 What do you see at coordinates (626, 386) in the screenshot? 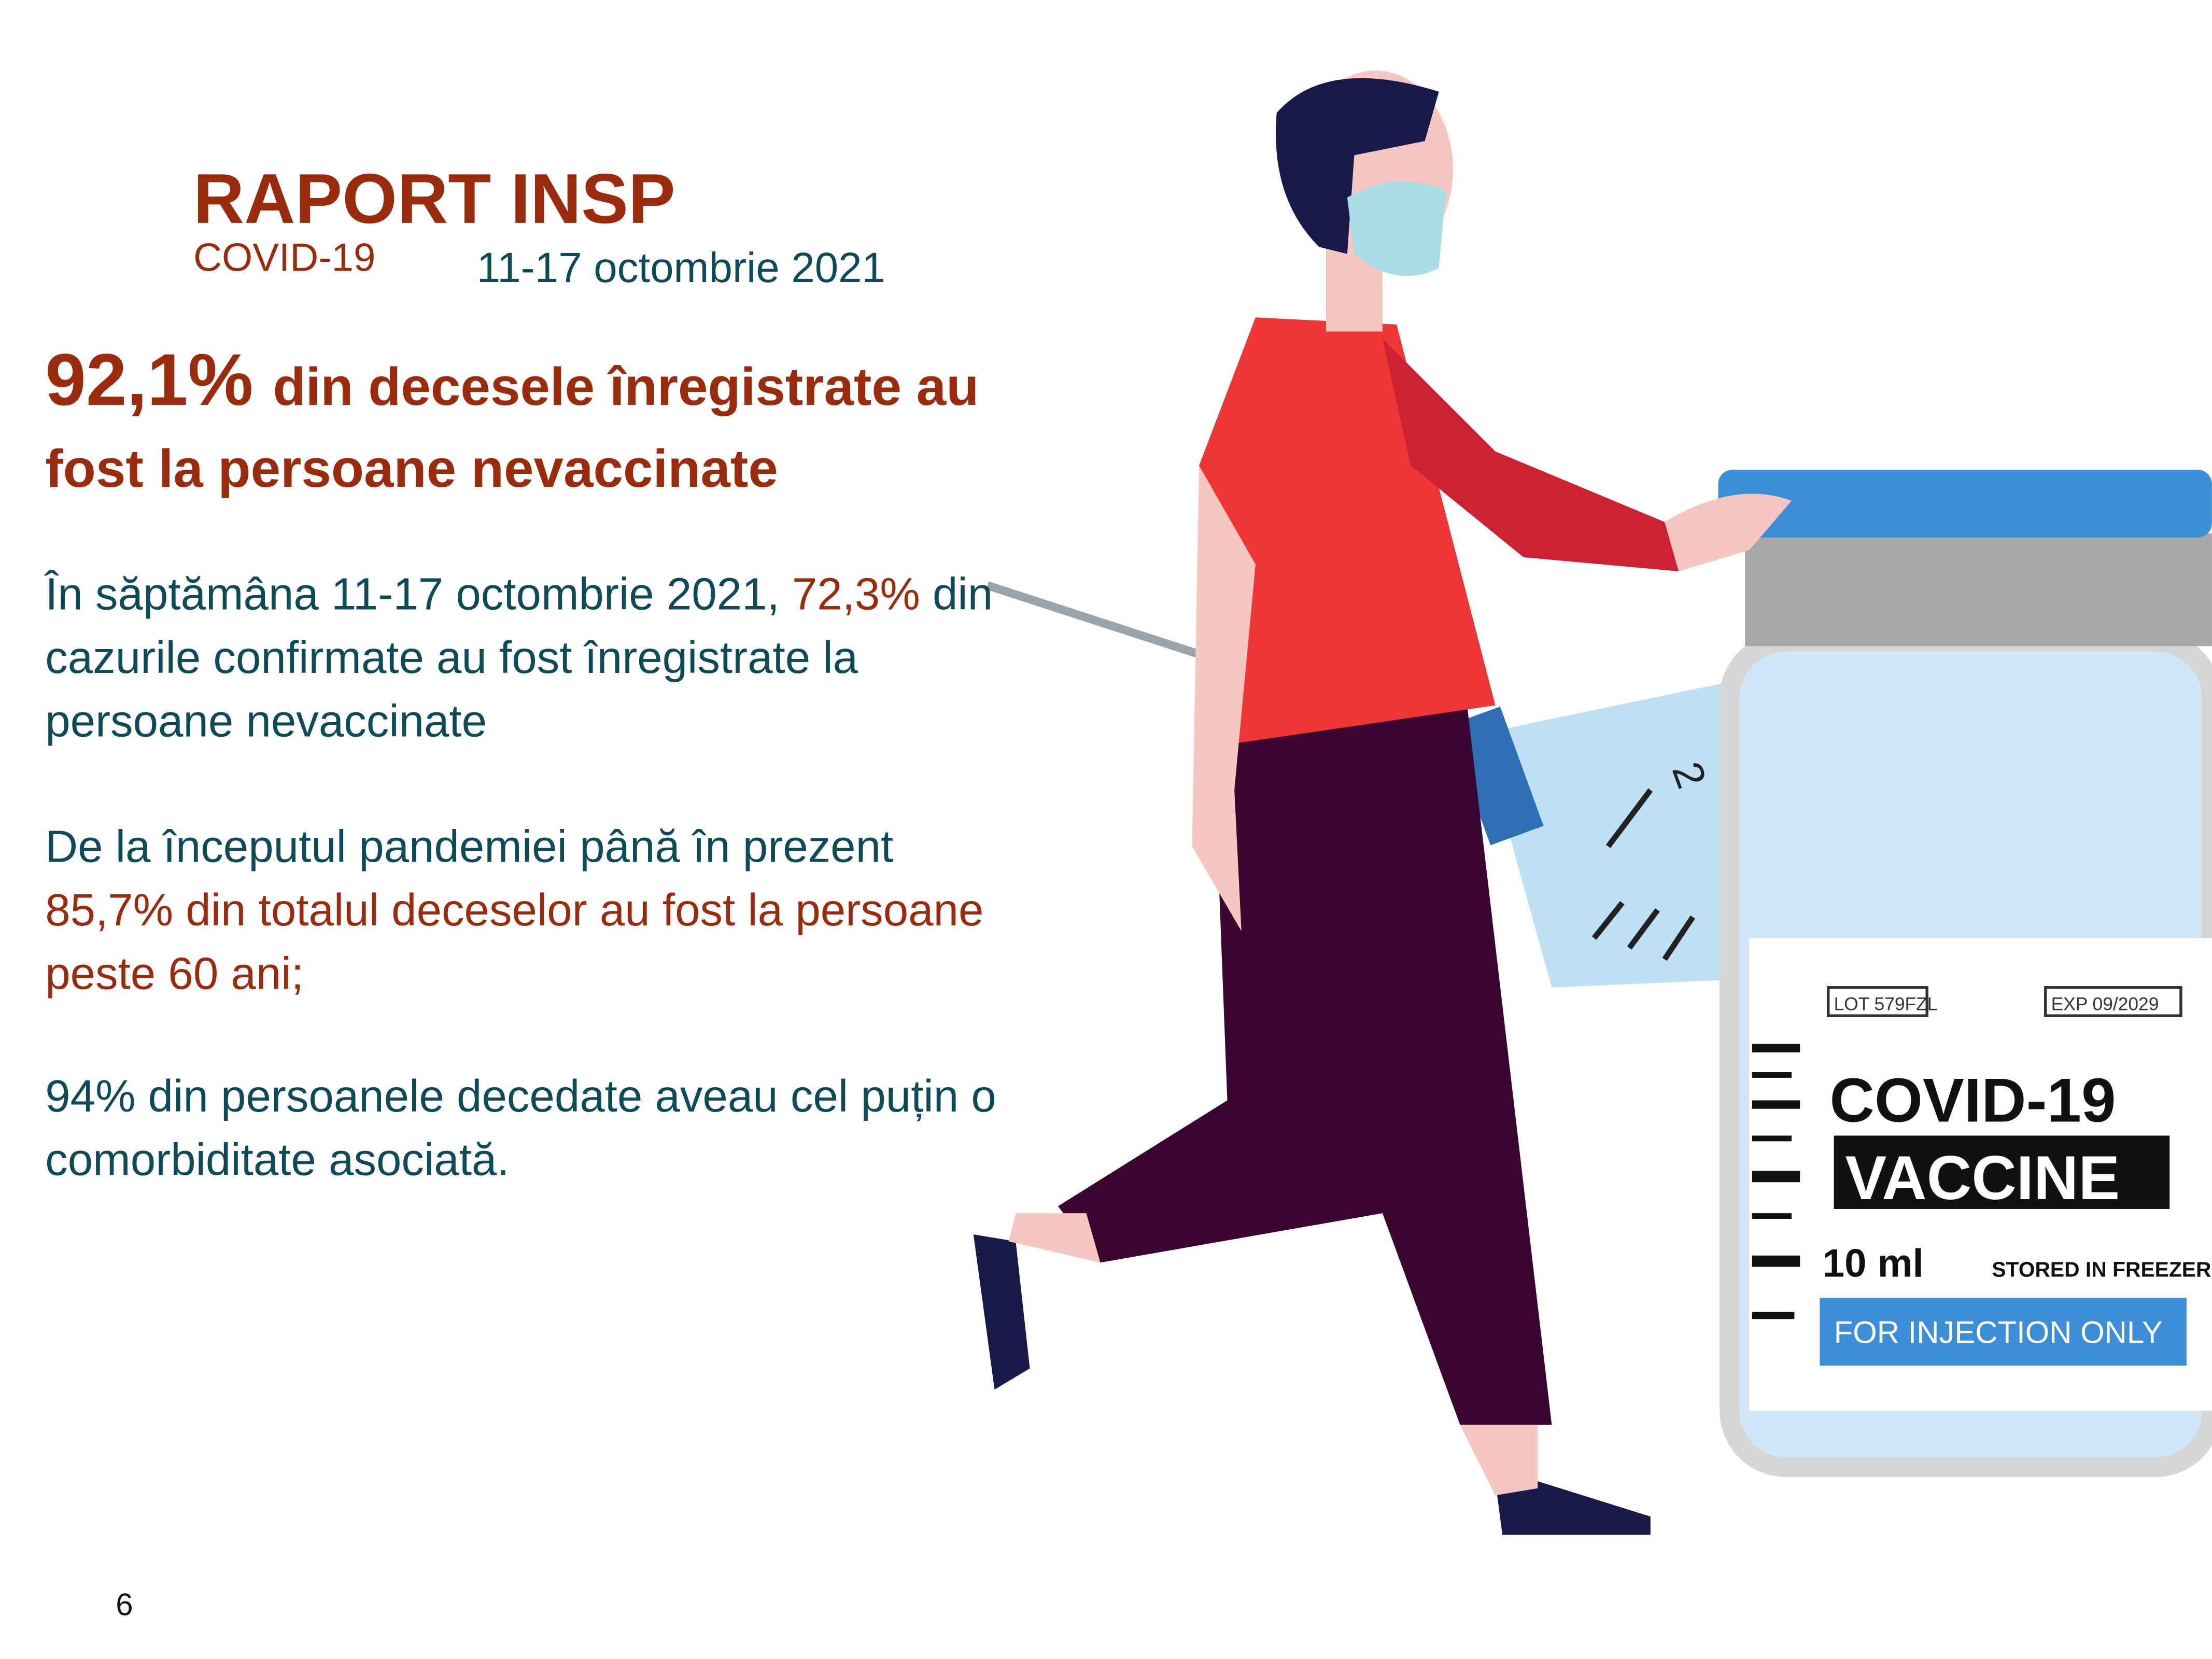
I see `headline-line: din decesele înregistrate au` at bounding box center [626, 386].